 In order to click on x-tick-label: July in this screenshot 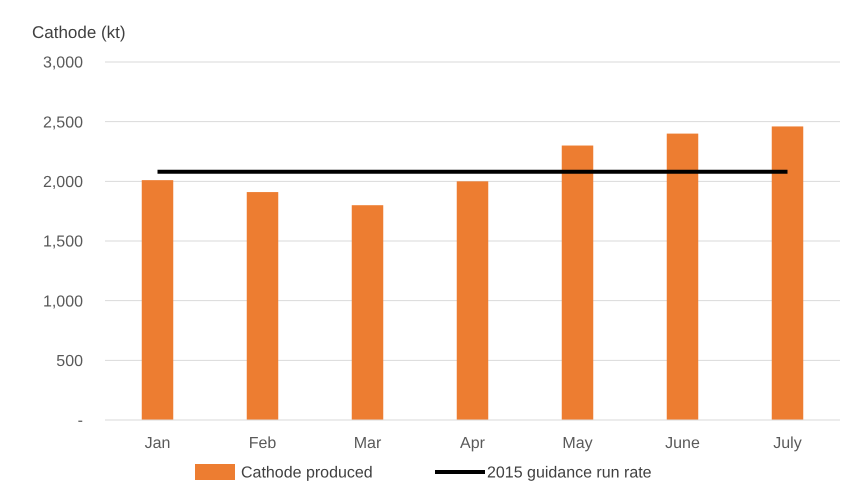, I will do `click(787, 443)`.